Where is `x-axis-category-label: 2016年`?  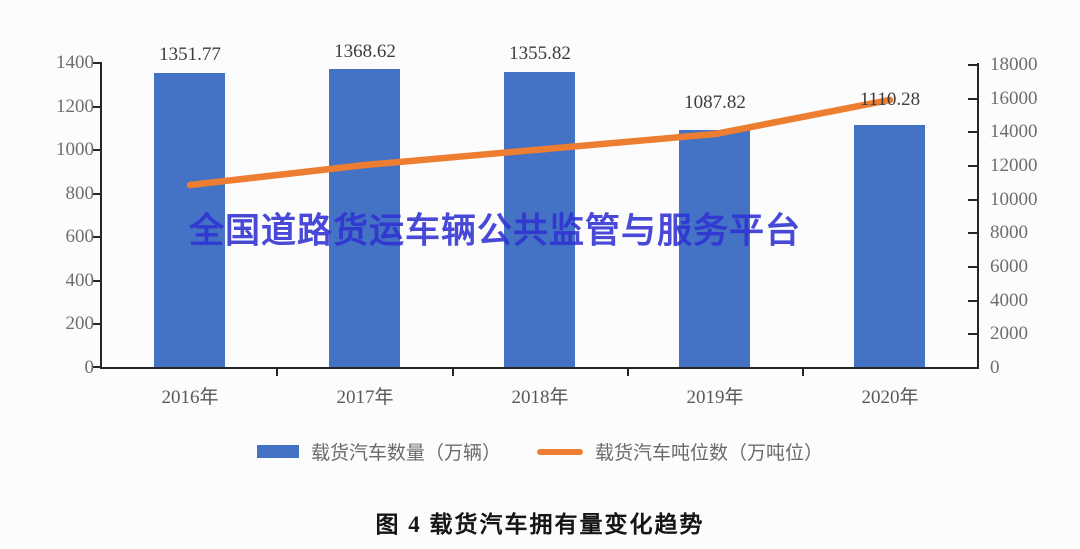
x-axis-category-label: 2016年 is located at coordinates (190, 397).